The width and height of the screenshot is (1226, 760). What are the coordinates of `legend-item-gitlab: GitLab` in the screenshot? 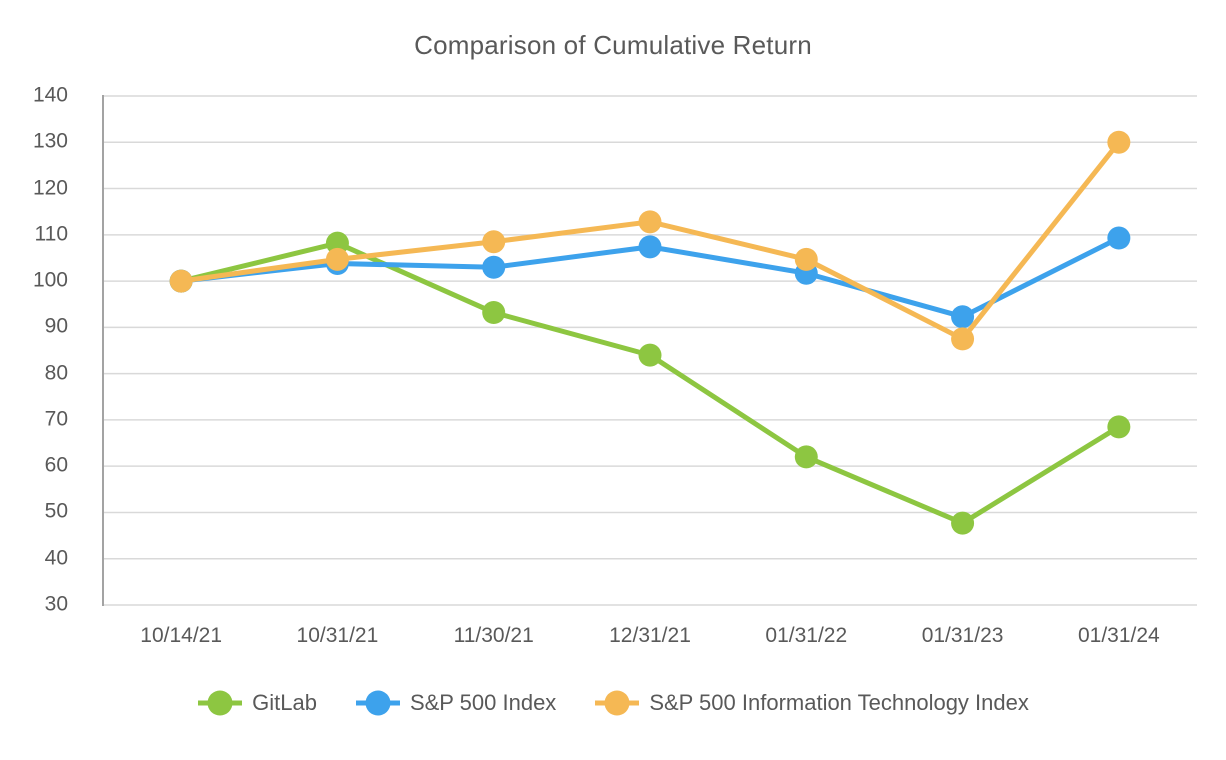 It's located at (257, 703).